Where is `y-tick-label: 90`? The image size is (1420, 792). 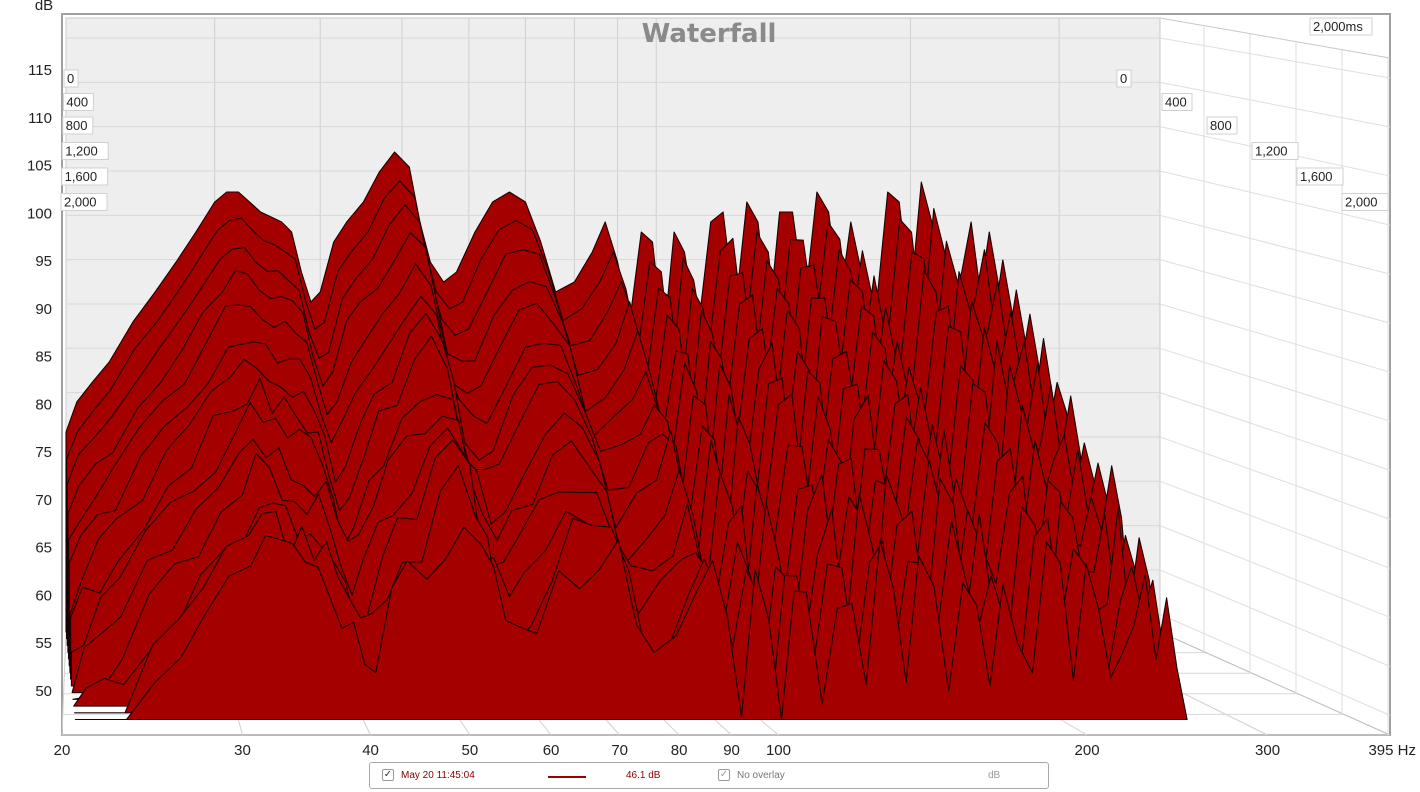 y-tick-label: 90 is located at coordinates (43, 309).